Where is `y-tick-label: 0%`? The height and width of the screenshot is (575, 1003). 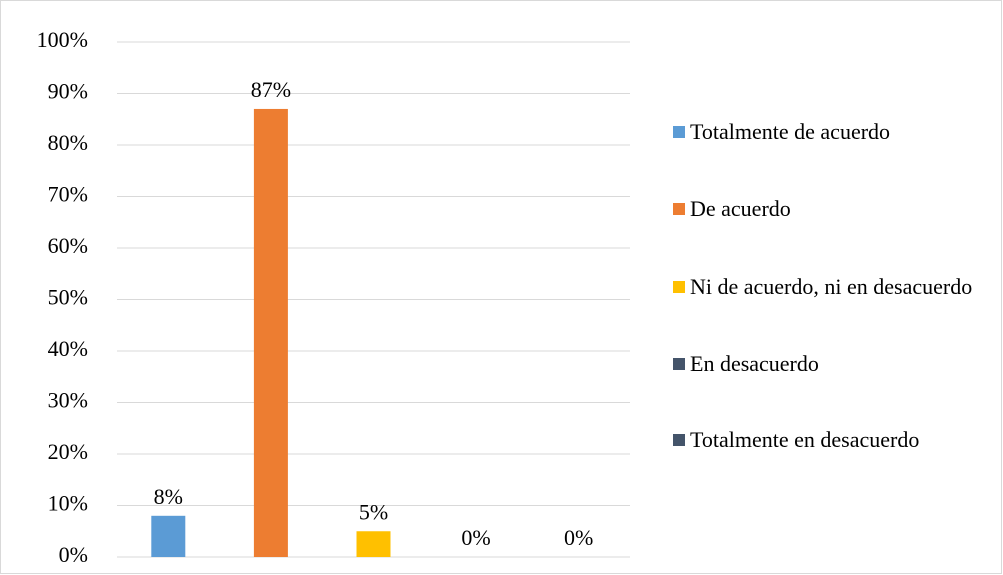
y-tick-label: 0% is located at coordinates (73, 554).